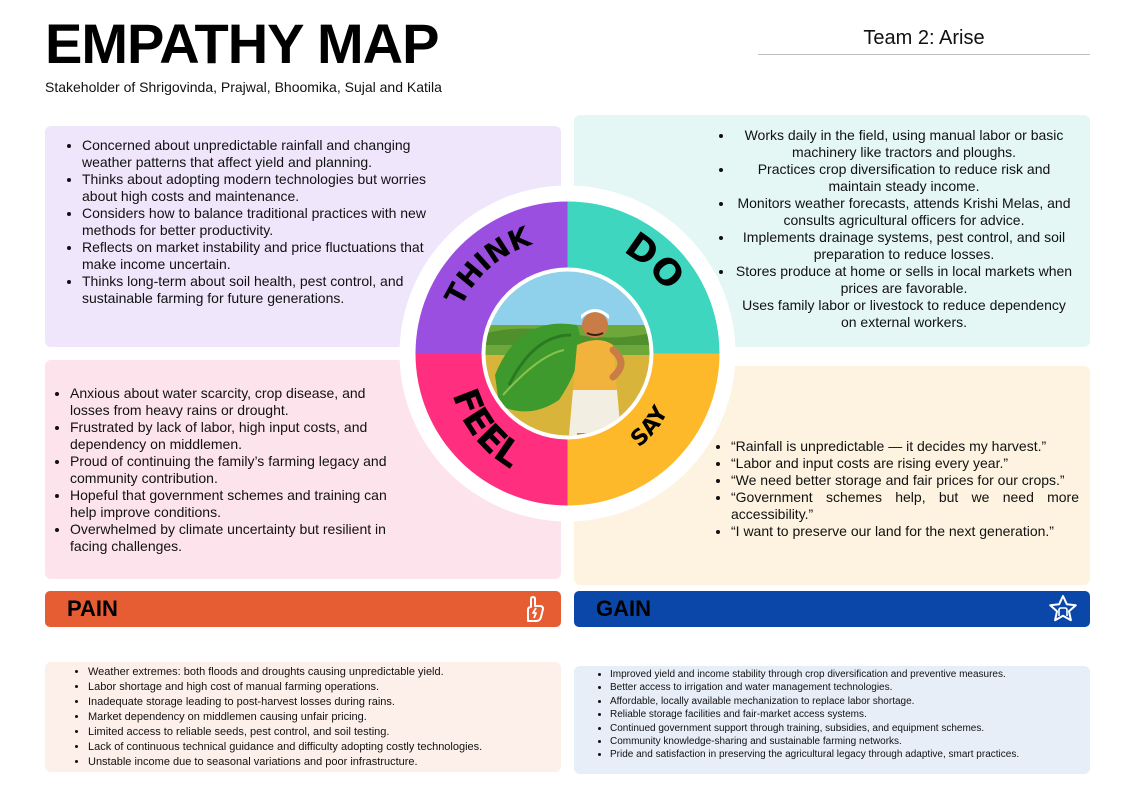 Image resolution: width=1130 pixels, height=785 pixels. Describe the element at coordinates (535, 609) in the screenshot. I see `lightning-hand-icon` at that location.